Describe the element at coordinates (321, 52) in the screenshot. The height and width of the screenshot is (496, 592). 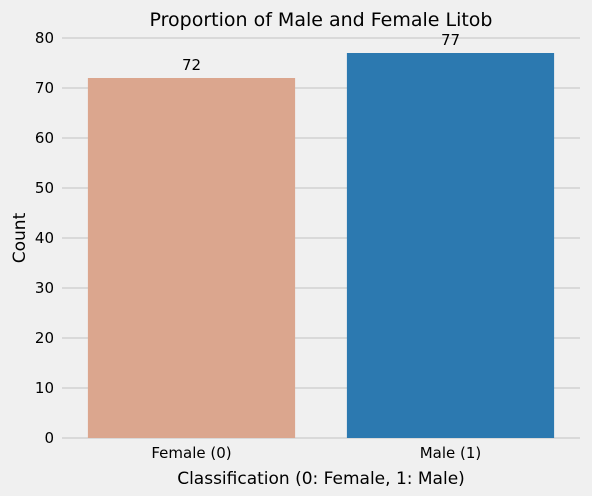
I see `data-labels: 72 77` at that location.